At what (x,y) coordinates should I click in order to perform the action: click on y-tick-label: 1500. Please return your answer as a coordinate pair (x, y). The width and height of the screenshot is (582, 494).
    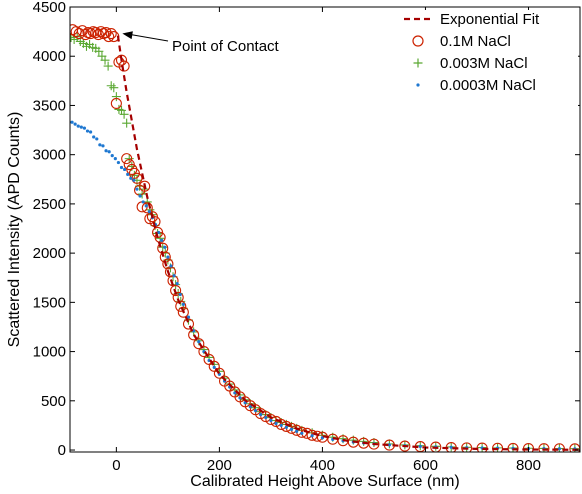
    Looking at the image, I should click on (49, 302).